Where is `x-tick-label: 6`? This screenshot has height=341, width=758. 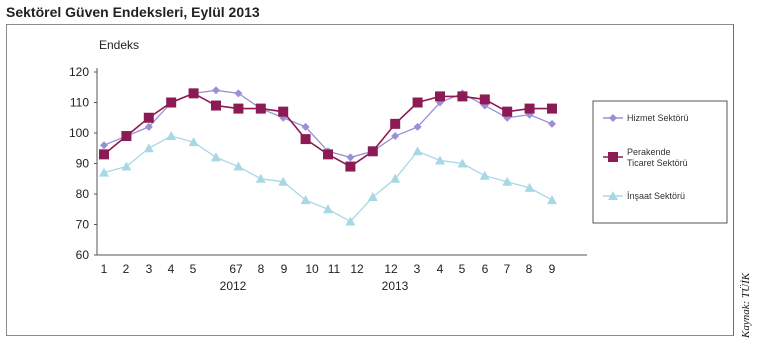 x-tick-label: 6 is located at coordinates (485, 269).